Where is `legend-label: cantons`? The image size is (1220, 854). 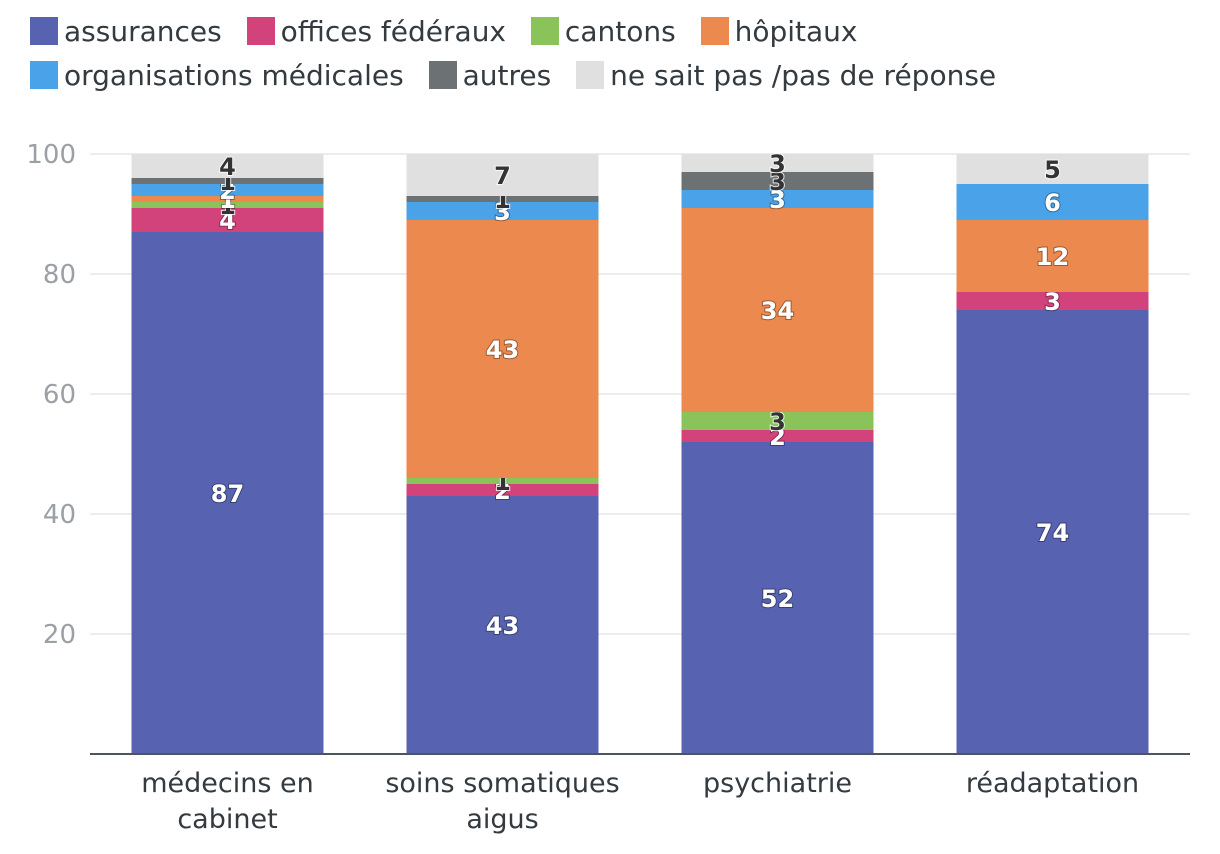 legend-label: cantons is located at coordinates (620, 31).